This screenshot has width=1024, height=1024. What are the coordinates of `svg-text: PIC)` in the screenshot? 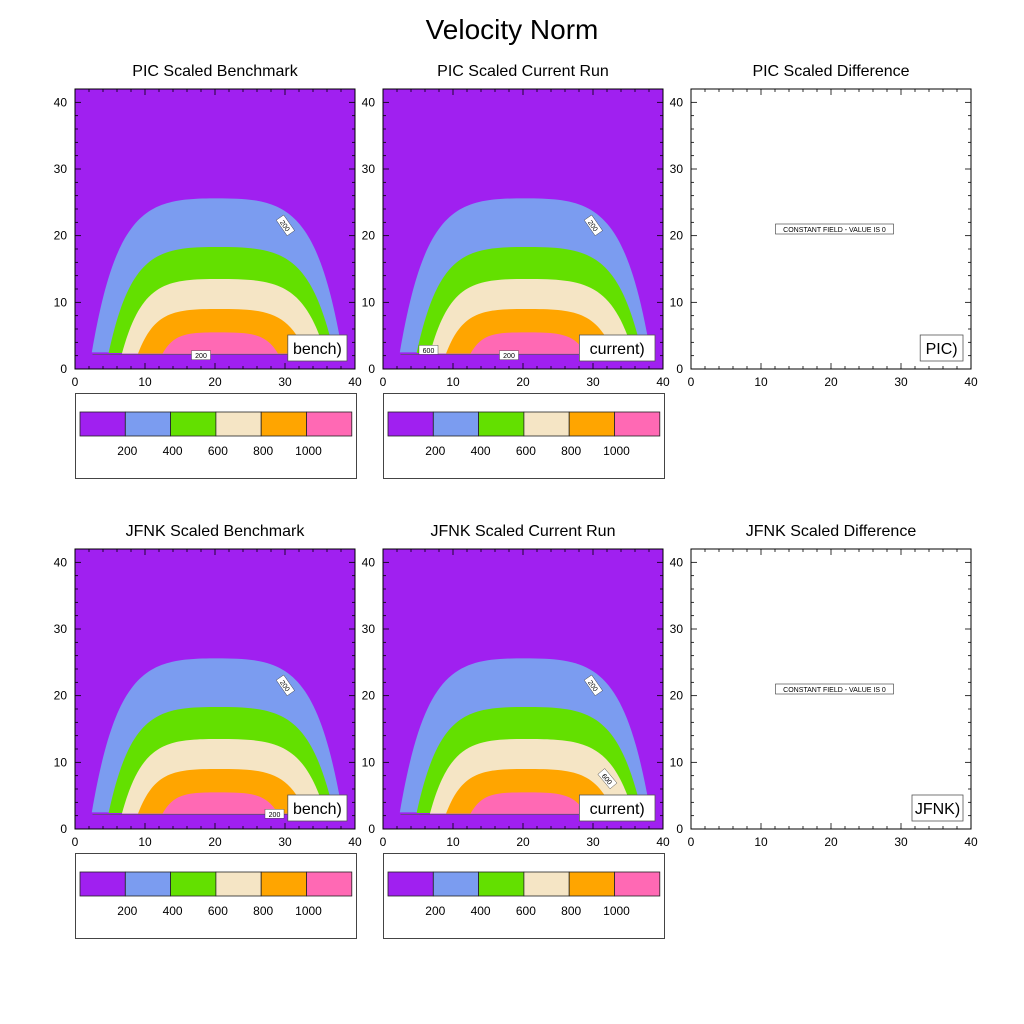 It's located at (942, 349).